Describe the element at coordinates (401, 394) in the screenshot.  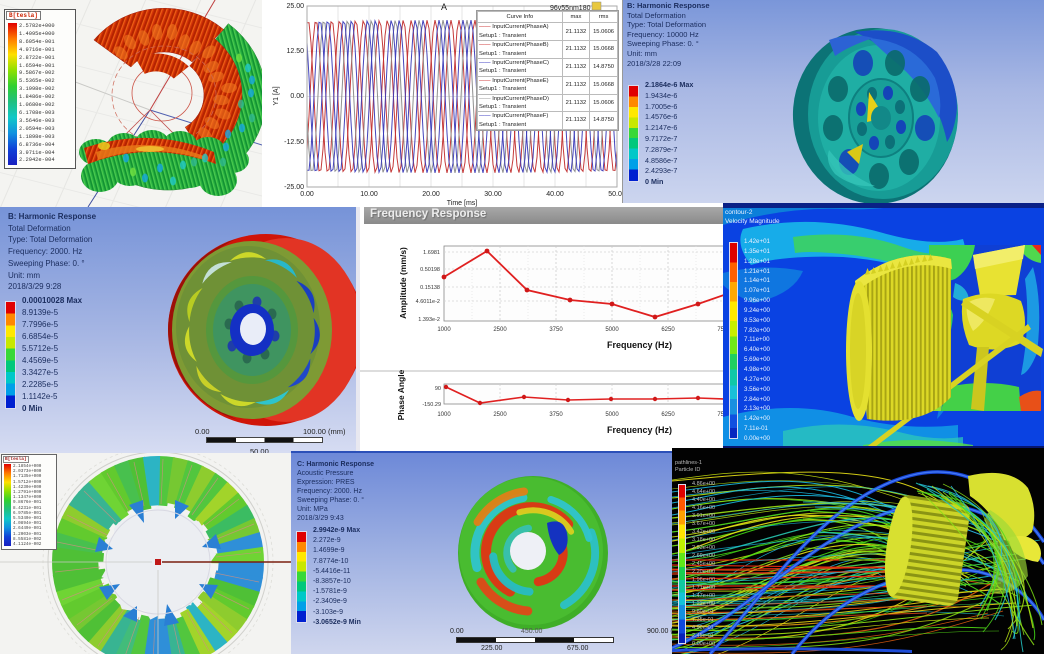
I see `svg-text: Phase Angle` at that location.